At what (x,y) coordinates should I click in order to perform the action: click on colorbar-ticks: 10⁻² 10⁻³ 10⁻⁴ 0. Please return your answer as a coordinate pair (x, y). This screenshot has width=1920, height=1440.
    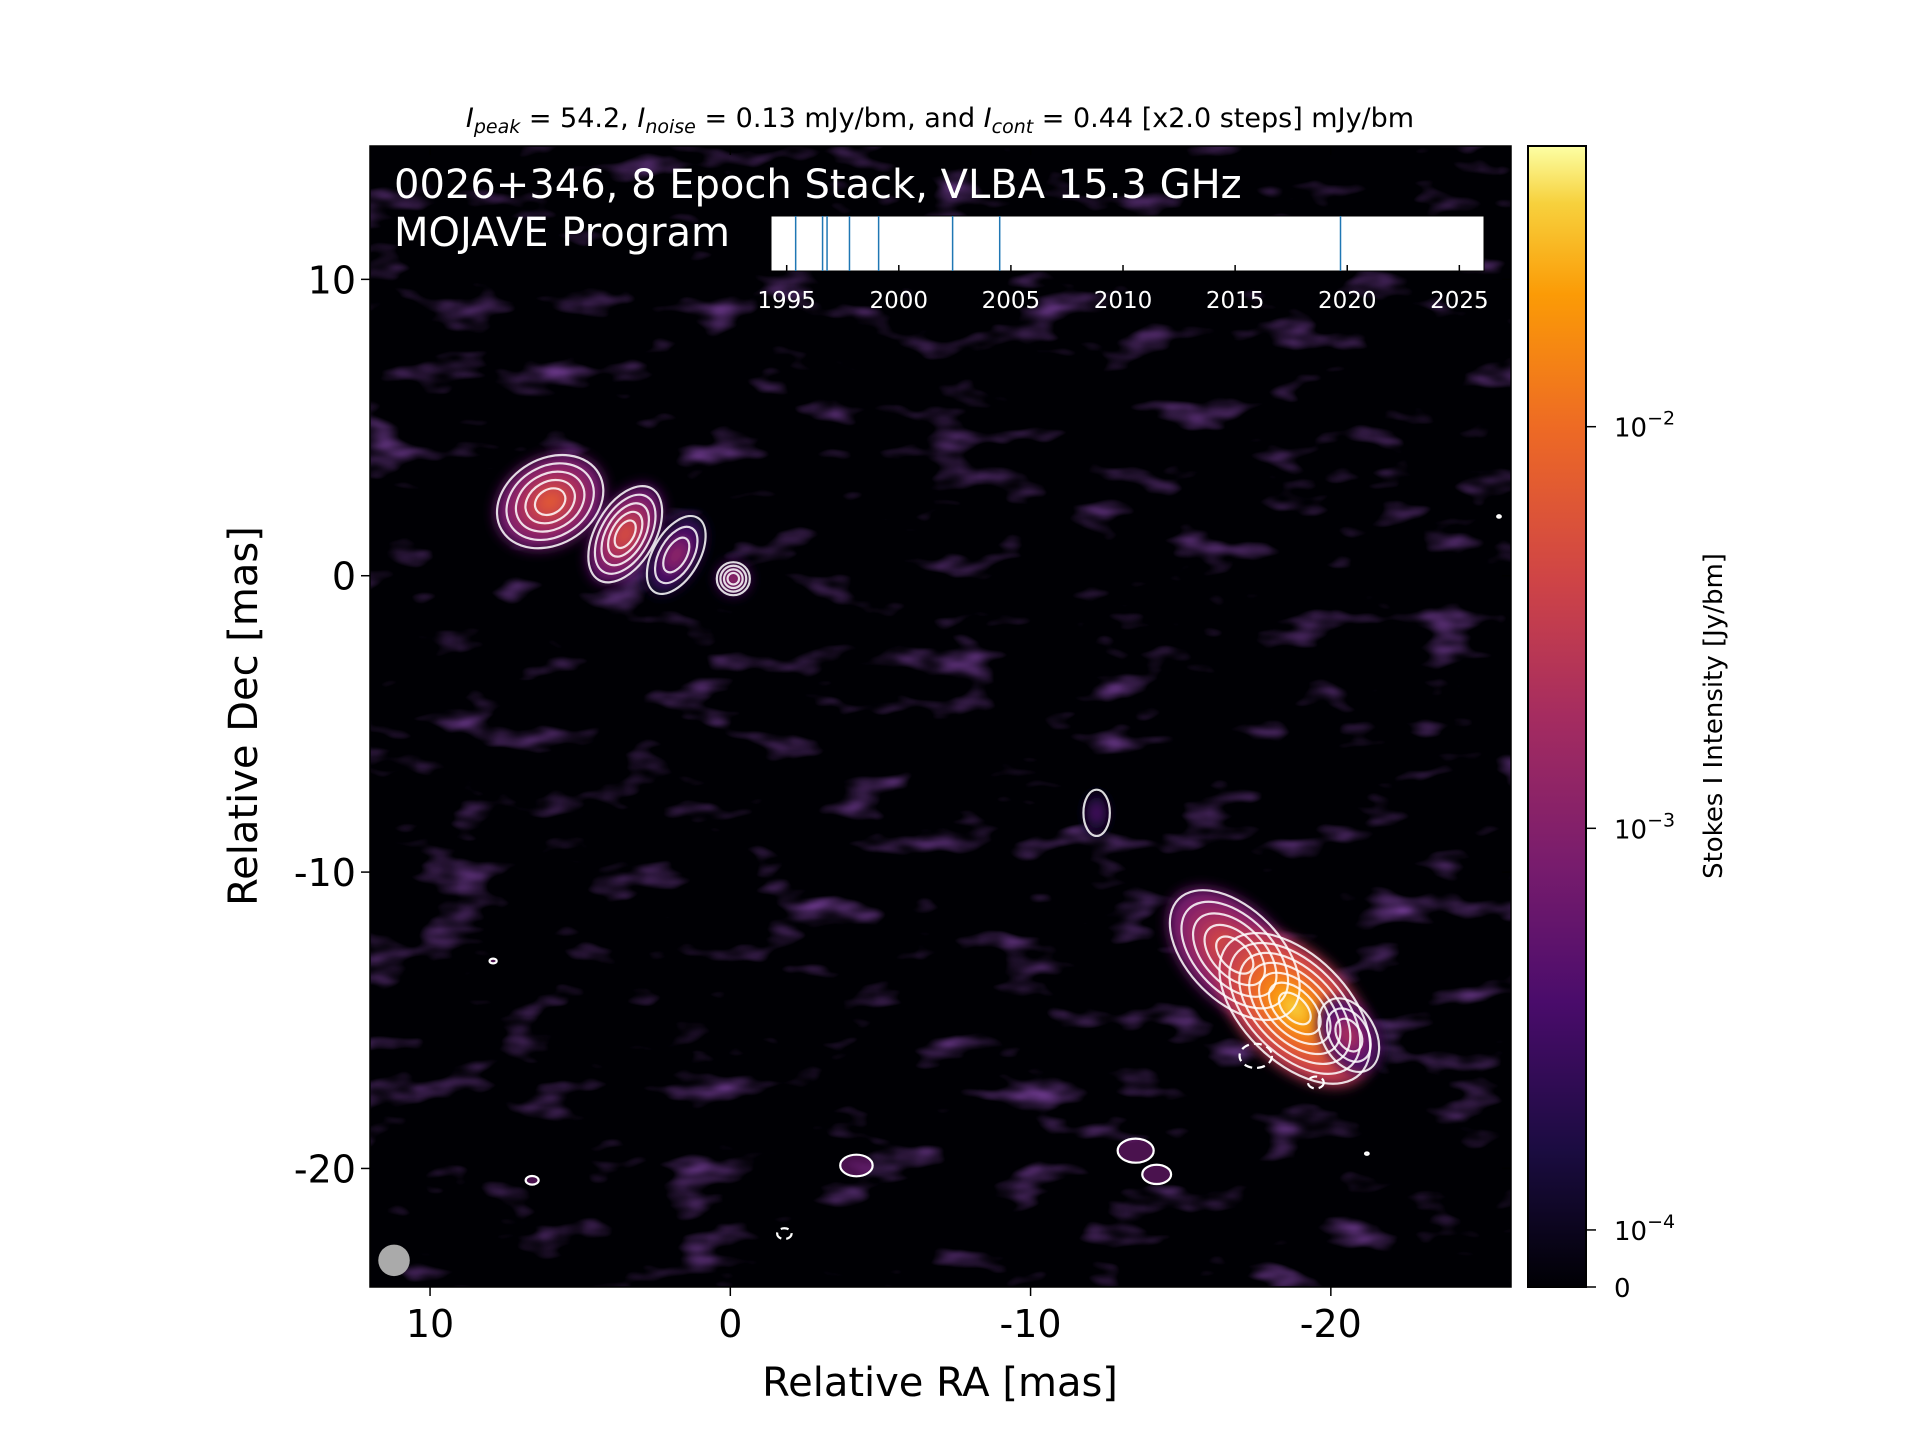
    Looking at the image, I should click on (1630, 856).